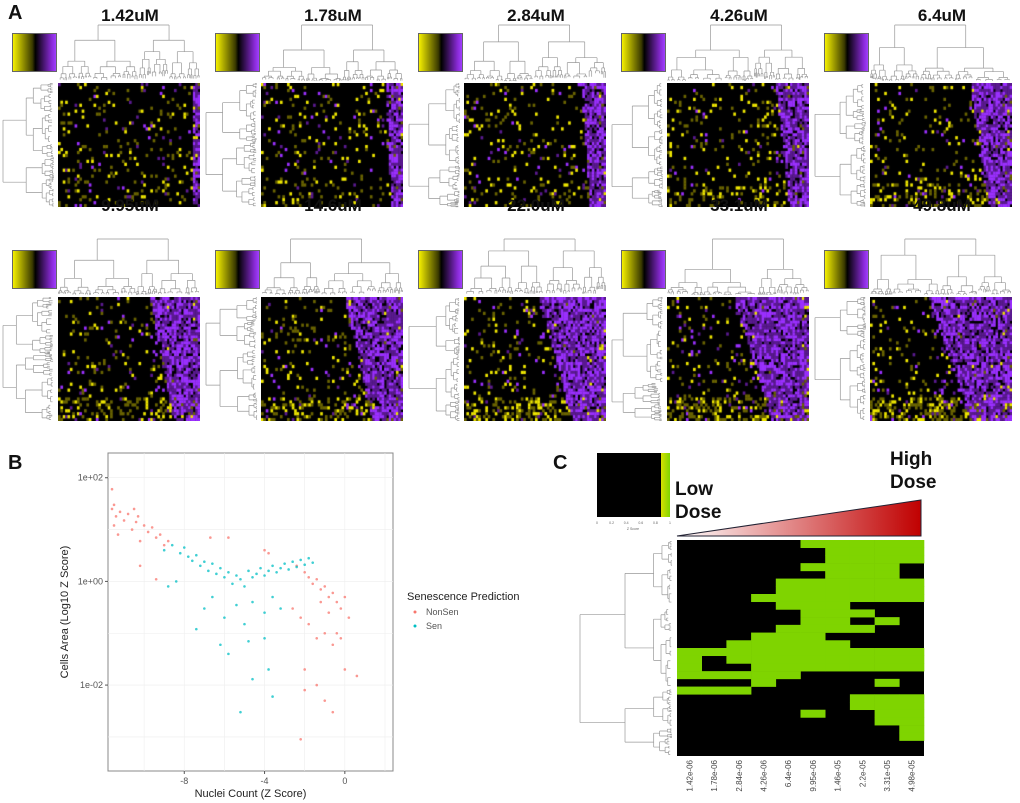 This screenshot has width=1020, height=803. I want to click on heatmap-49.8uM, so click(941, 359).